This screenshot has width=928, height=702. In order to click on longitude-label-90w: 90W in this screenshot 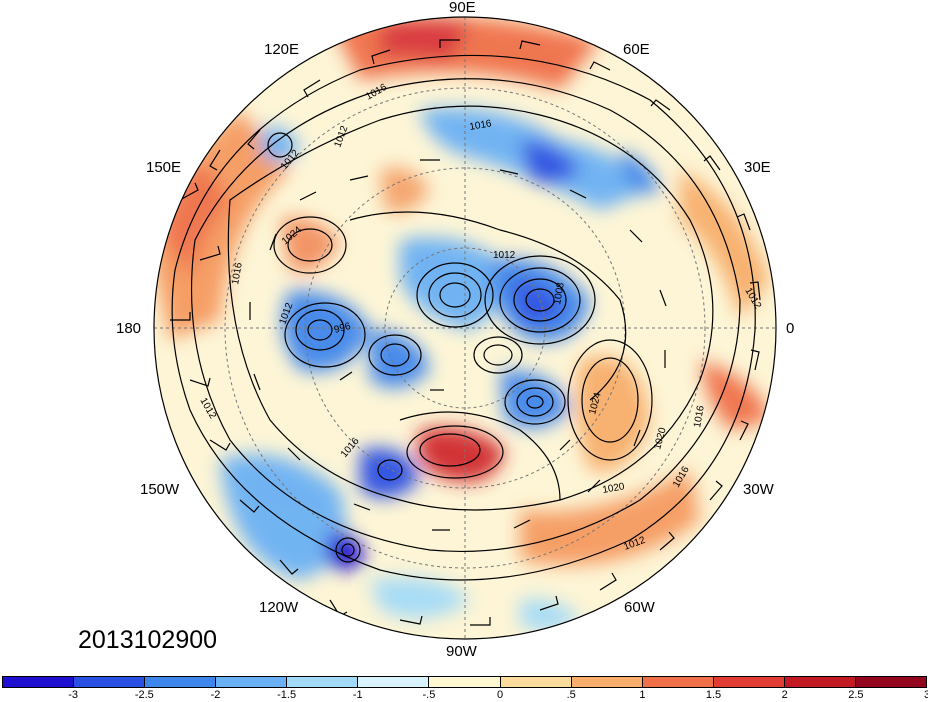, I will do `click(461, 651)`.